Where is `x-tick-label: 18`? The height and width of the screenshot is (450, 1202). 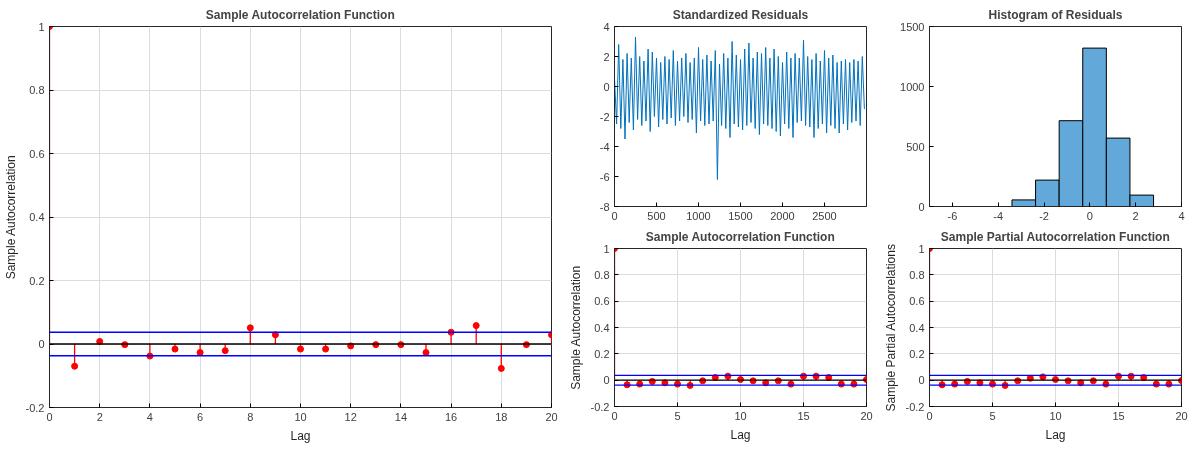 x-tick-label: 18 is located at coordinates (501, 416).